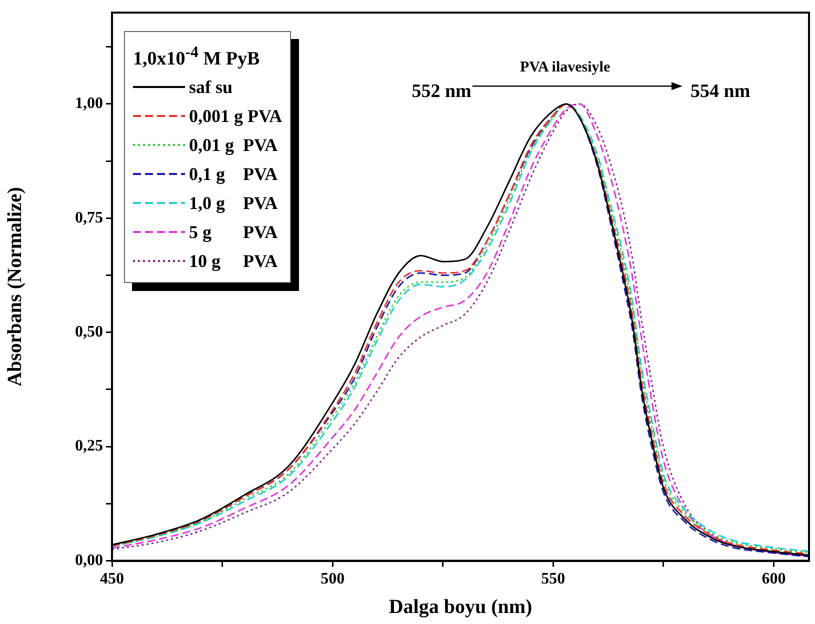  What do you see at coordinates (89, 217) in the screenshot?
I see `y-tick-label: 0,75` at bounding box center [89, 217].